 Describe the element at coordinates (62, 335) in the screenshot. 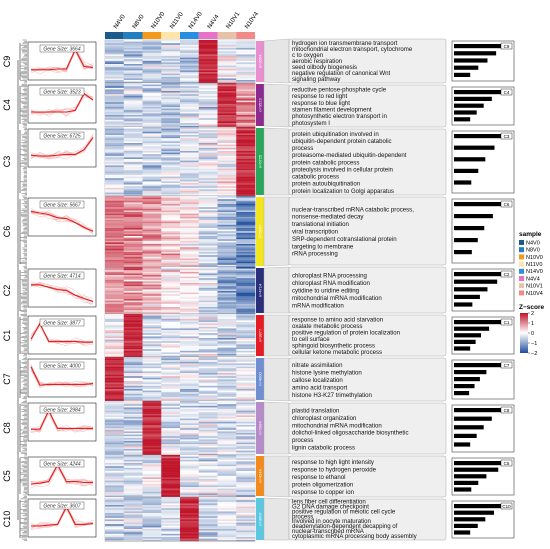

I see `profile-C1: Gene Size: 3877` at that location.